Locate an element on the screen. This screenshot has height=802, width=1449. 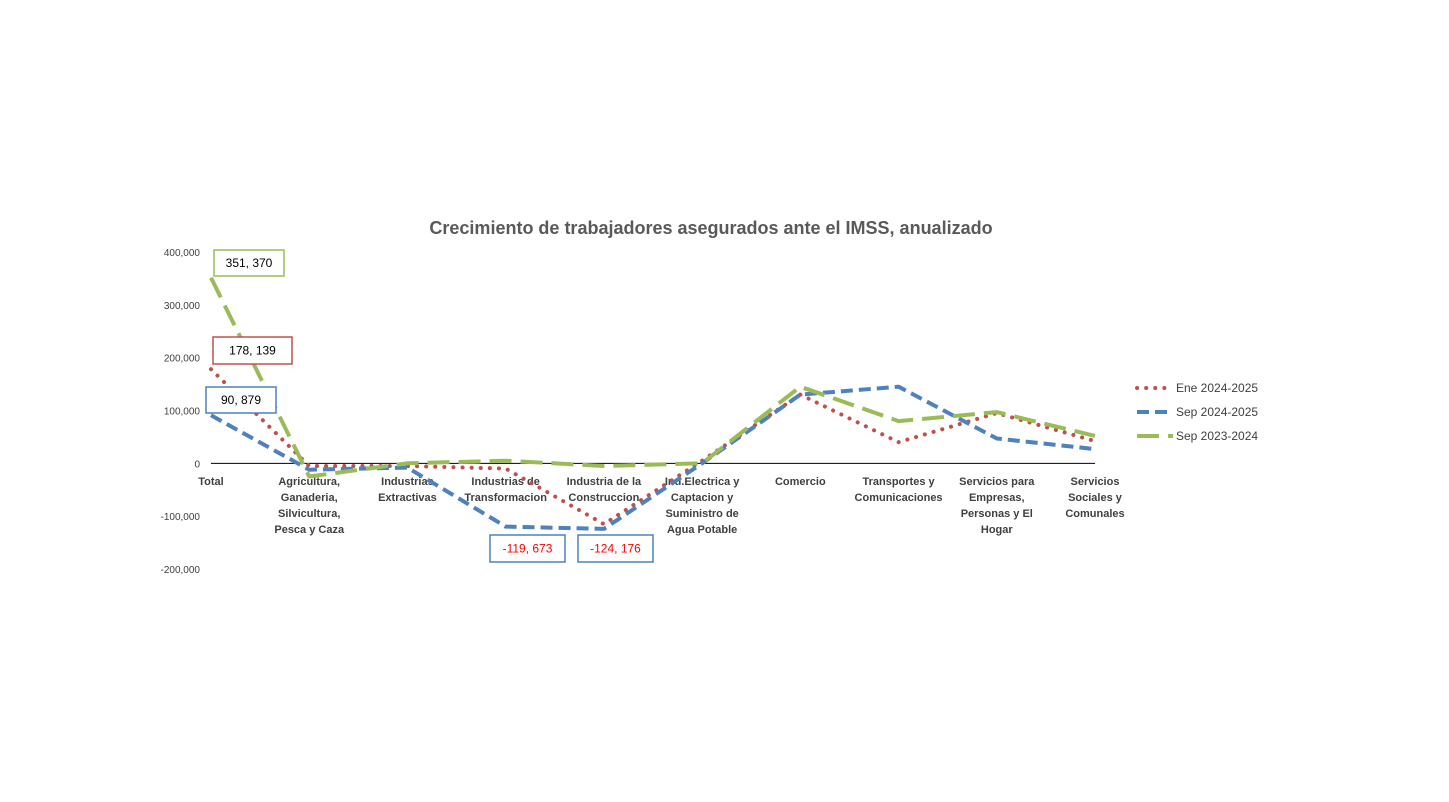
data-callout: -124, 176 is located at coordinates (615, 548).